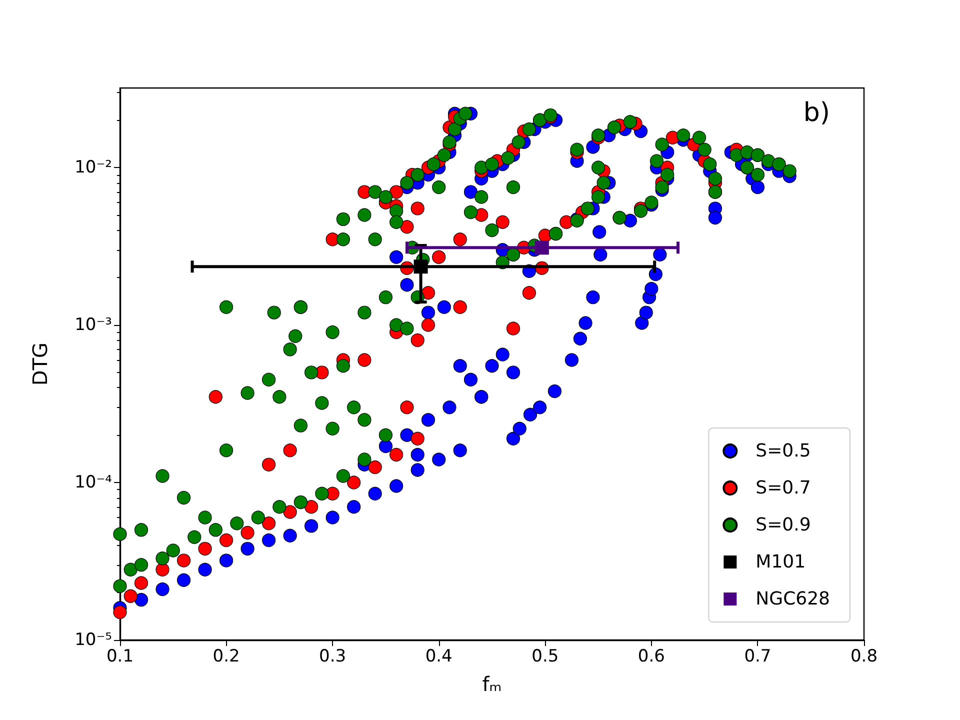 The image size is (960, 720). I want to click on x-axis-title: fₘ, so click(492, 684).